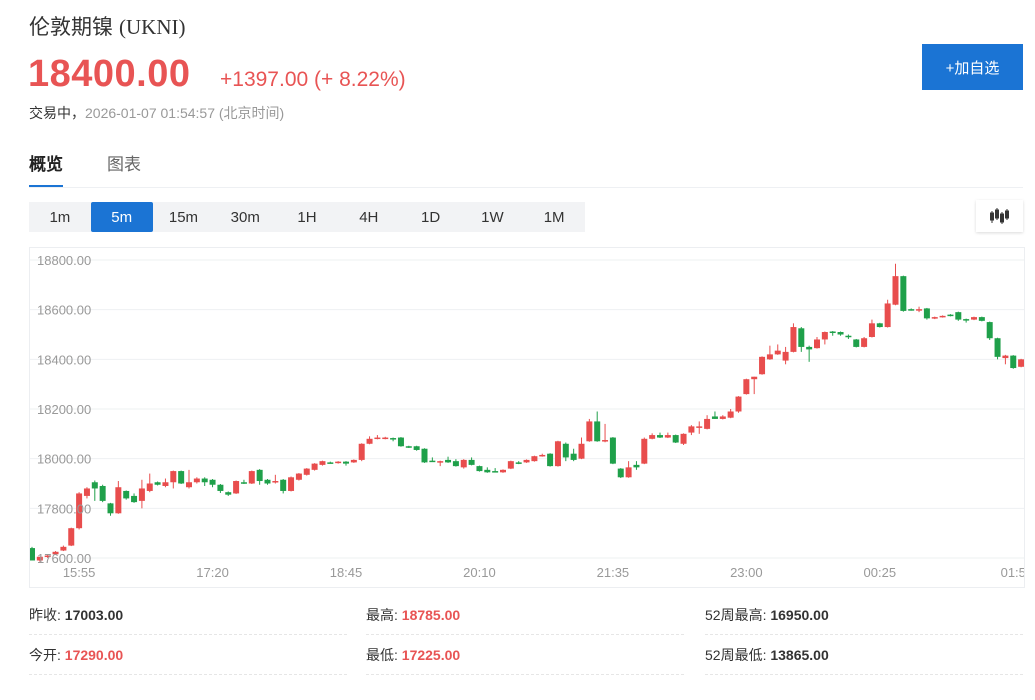  I want to click on stat-prev-close: 昨收: 17003.00, so click(76, 615).